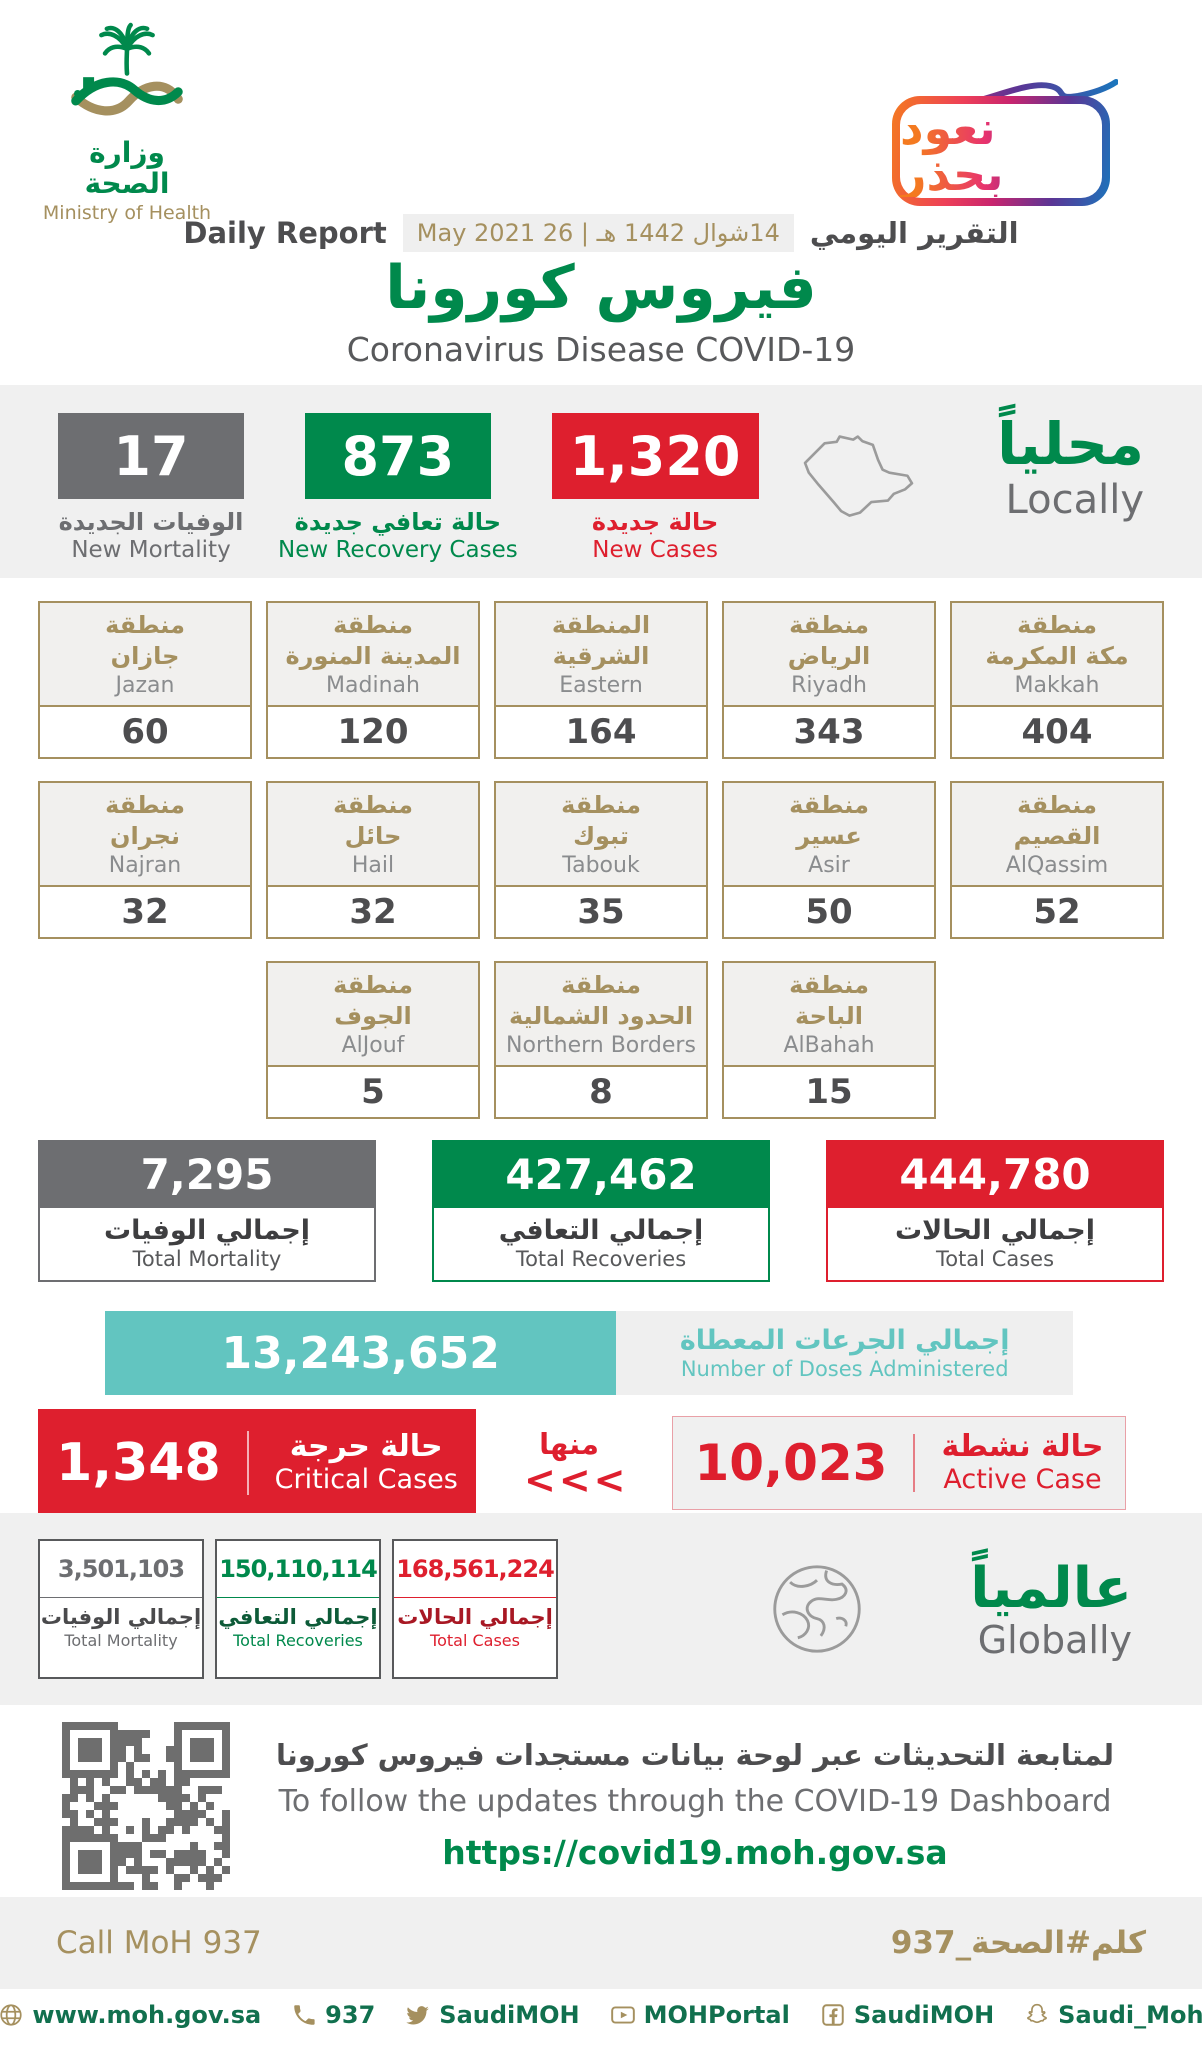  I want to click on footer-band: Call MoH 937 كلم#الصحة_937, so click(601, 1943).